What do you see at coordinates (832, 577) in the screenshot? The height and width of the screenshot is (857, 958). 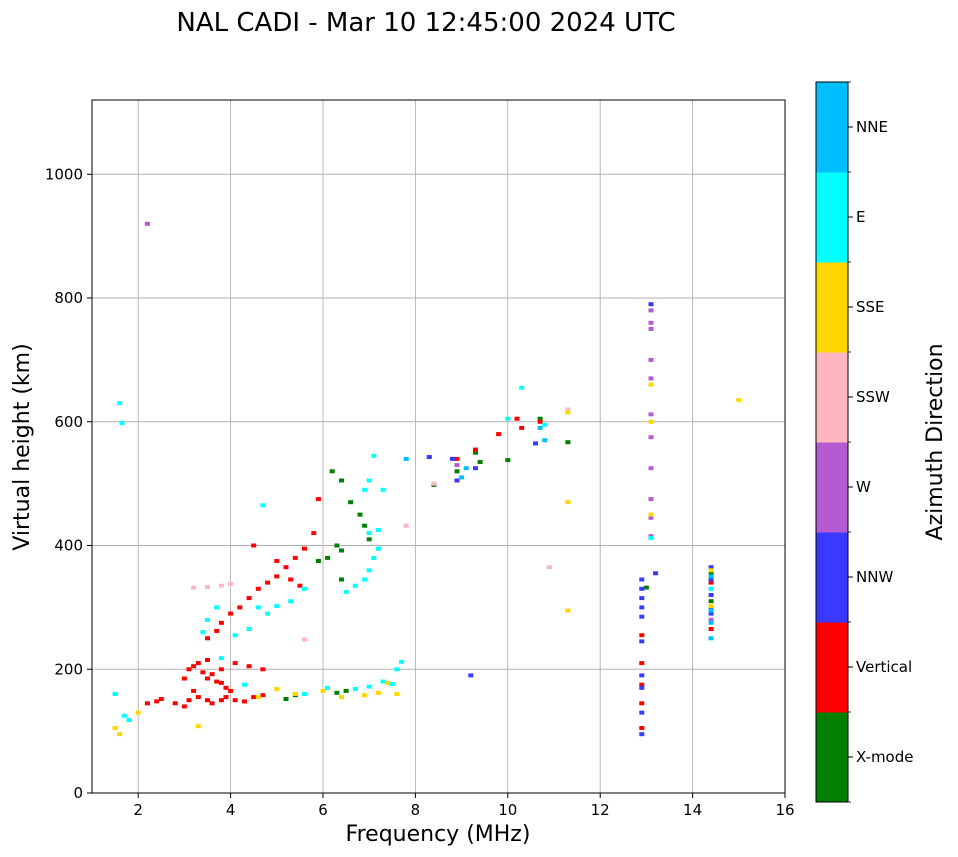 I see `colorbar-swatch-nnw` at bounding box center [832, 577].